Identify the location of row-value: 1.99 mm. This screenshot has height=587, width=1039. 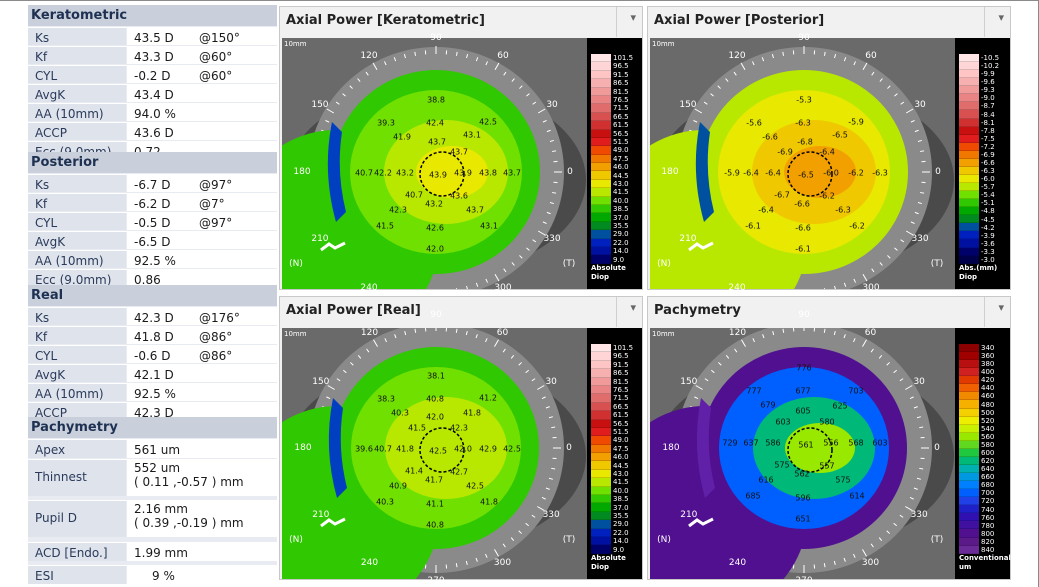
(202, 552).